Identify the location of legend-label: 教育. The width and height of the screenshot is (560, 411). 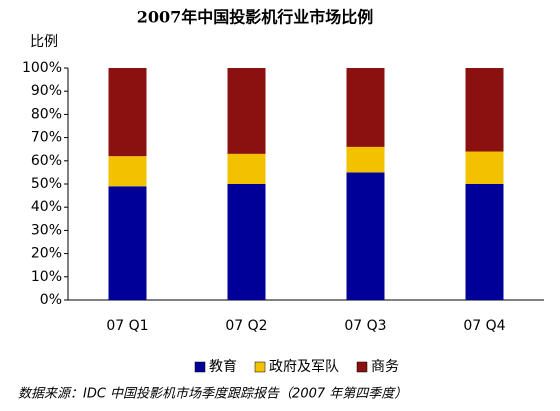
(223, 367).